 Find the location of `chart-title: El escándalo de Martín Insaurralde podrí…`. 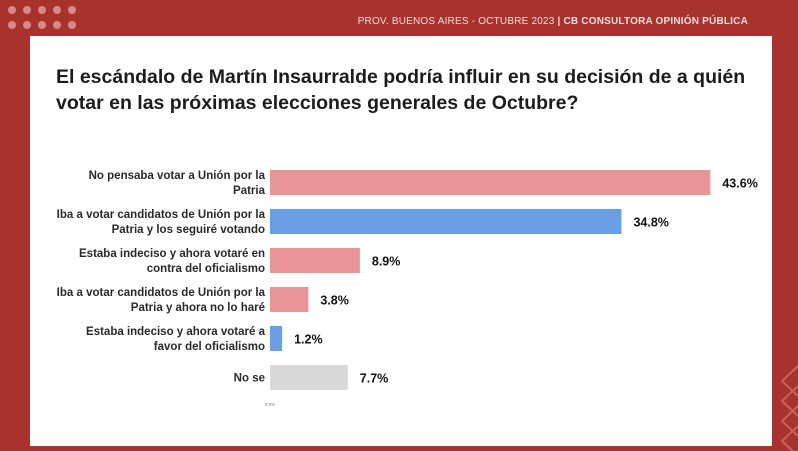

chart-title: El escándalo de Martín Insaurralde podrí… is located at coordinates (401, 90).